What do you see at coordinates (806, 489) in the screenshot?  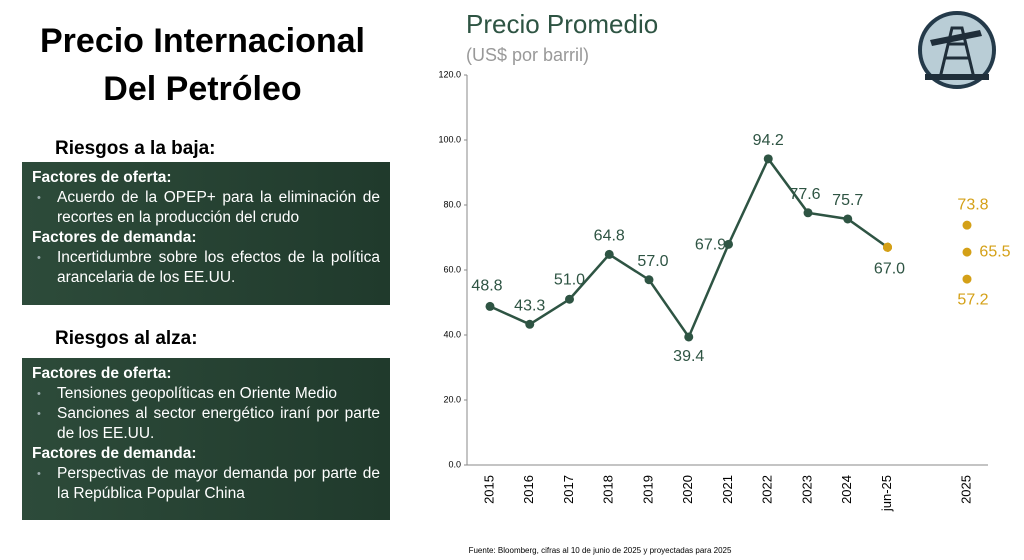 I see `x-tick-label: 2023` at bounding box center [806, 489].